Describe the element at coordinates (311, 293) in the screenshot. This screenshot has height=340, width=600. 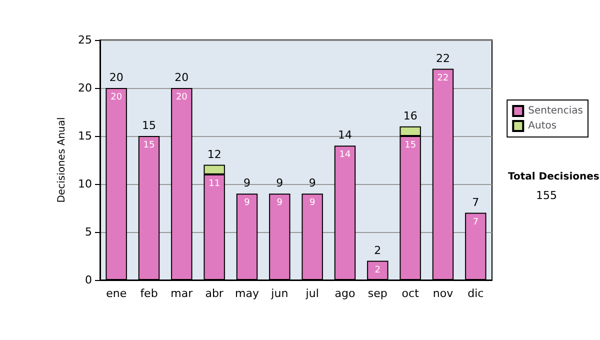
I see `x-tick-label: jul` at that location.